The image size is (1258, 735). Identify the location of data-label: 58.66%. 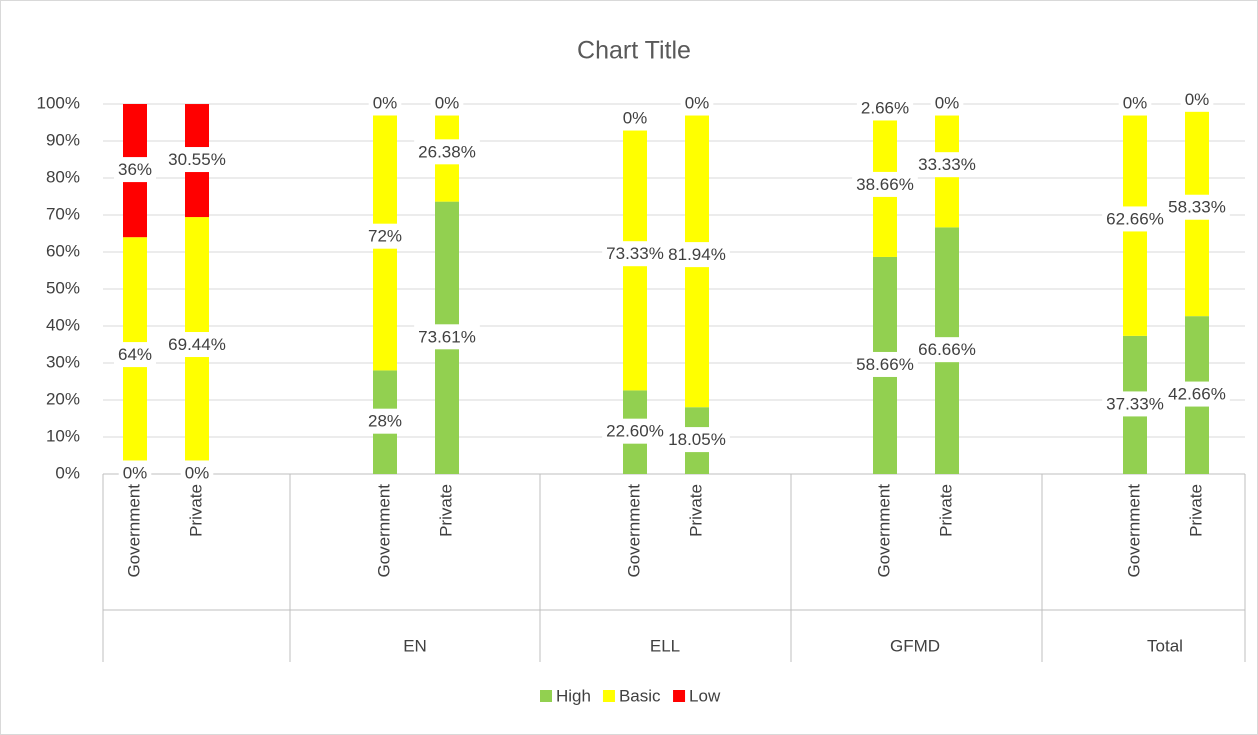
(885, 364).